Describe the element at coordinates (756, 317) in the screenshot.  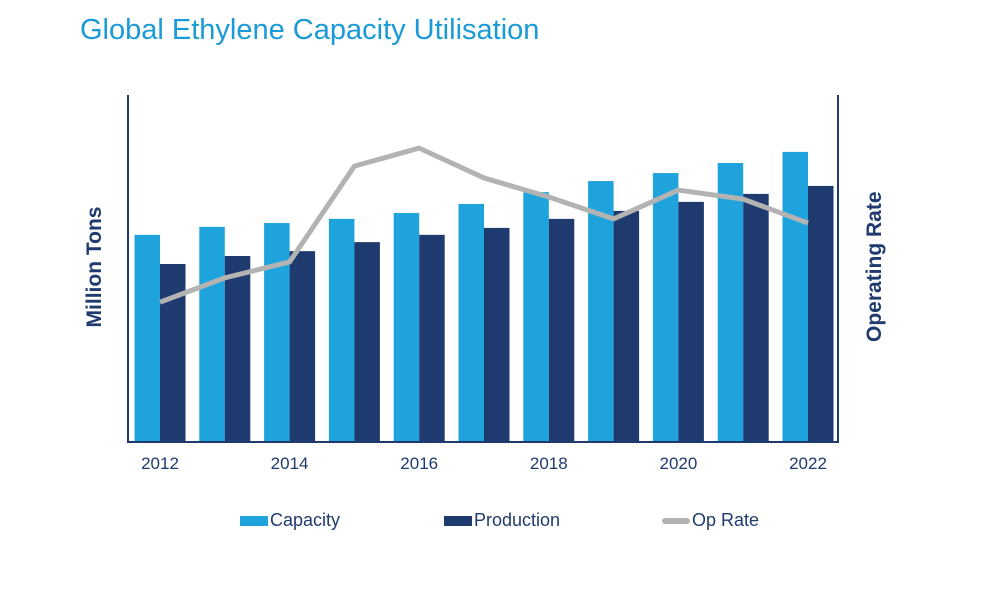
I see `bar-production-2021` at that location.